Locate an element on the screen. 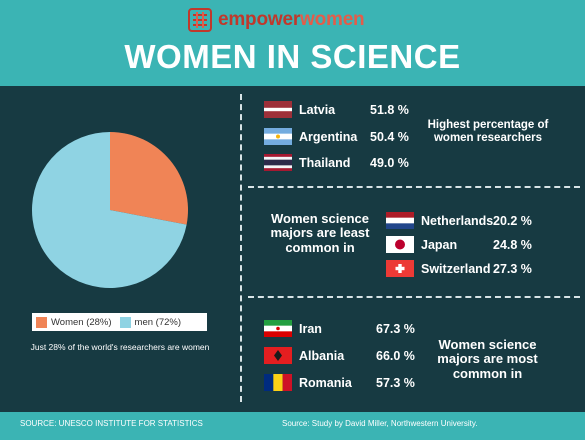 The image size is (585, 440). pie-slice-women is located at coordinates (149, 178).